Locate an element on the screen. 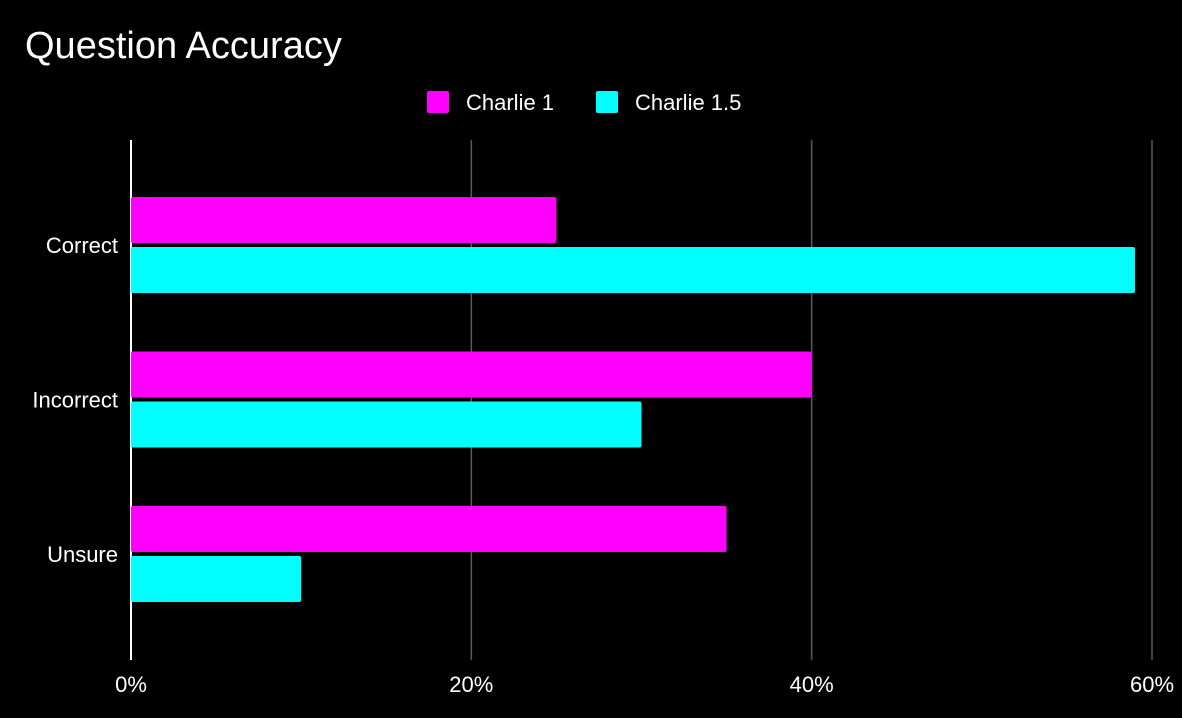 The height and width of the screenshot is (718, 1182). tick-label-20: 20% is located at coordinates (471, 684).